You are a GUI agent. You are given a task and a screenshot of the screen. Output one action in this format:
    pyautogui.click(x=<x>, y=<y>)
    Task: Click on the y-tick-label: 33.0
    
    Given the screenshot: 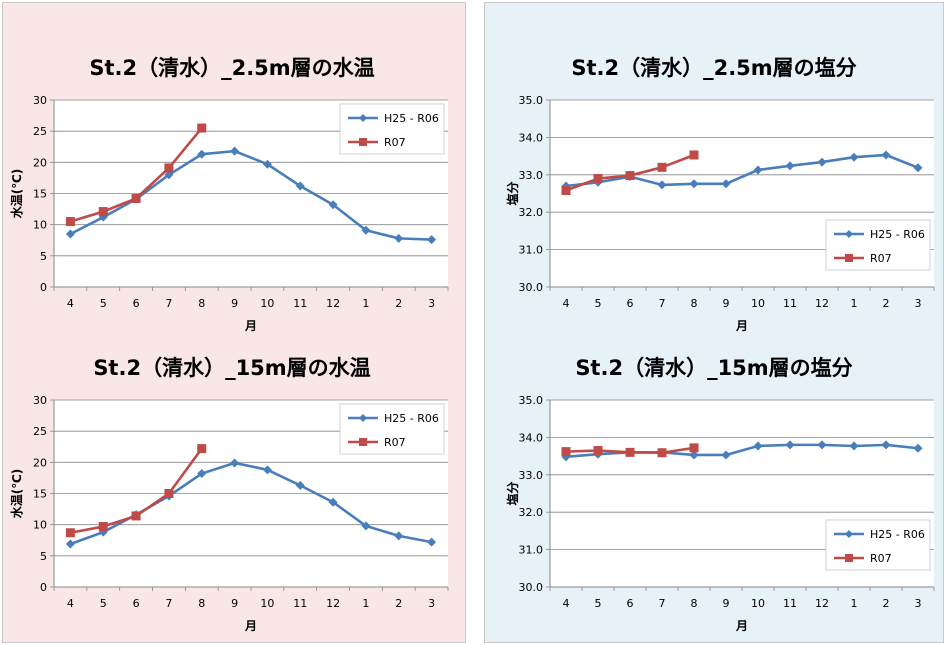 What is the action you would take?
    pyautogui.click(x=531, y=175)
    